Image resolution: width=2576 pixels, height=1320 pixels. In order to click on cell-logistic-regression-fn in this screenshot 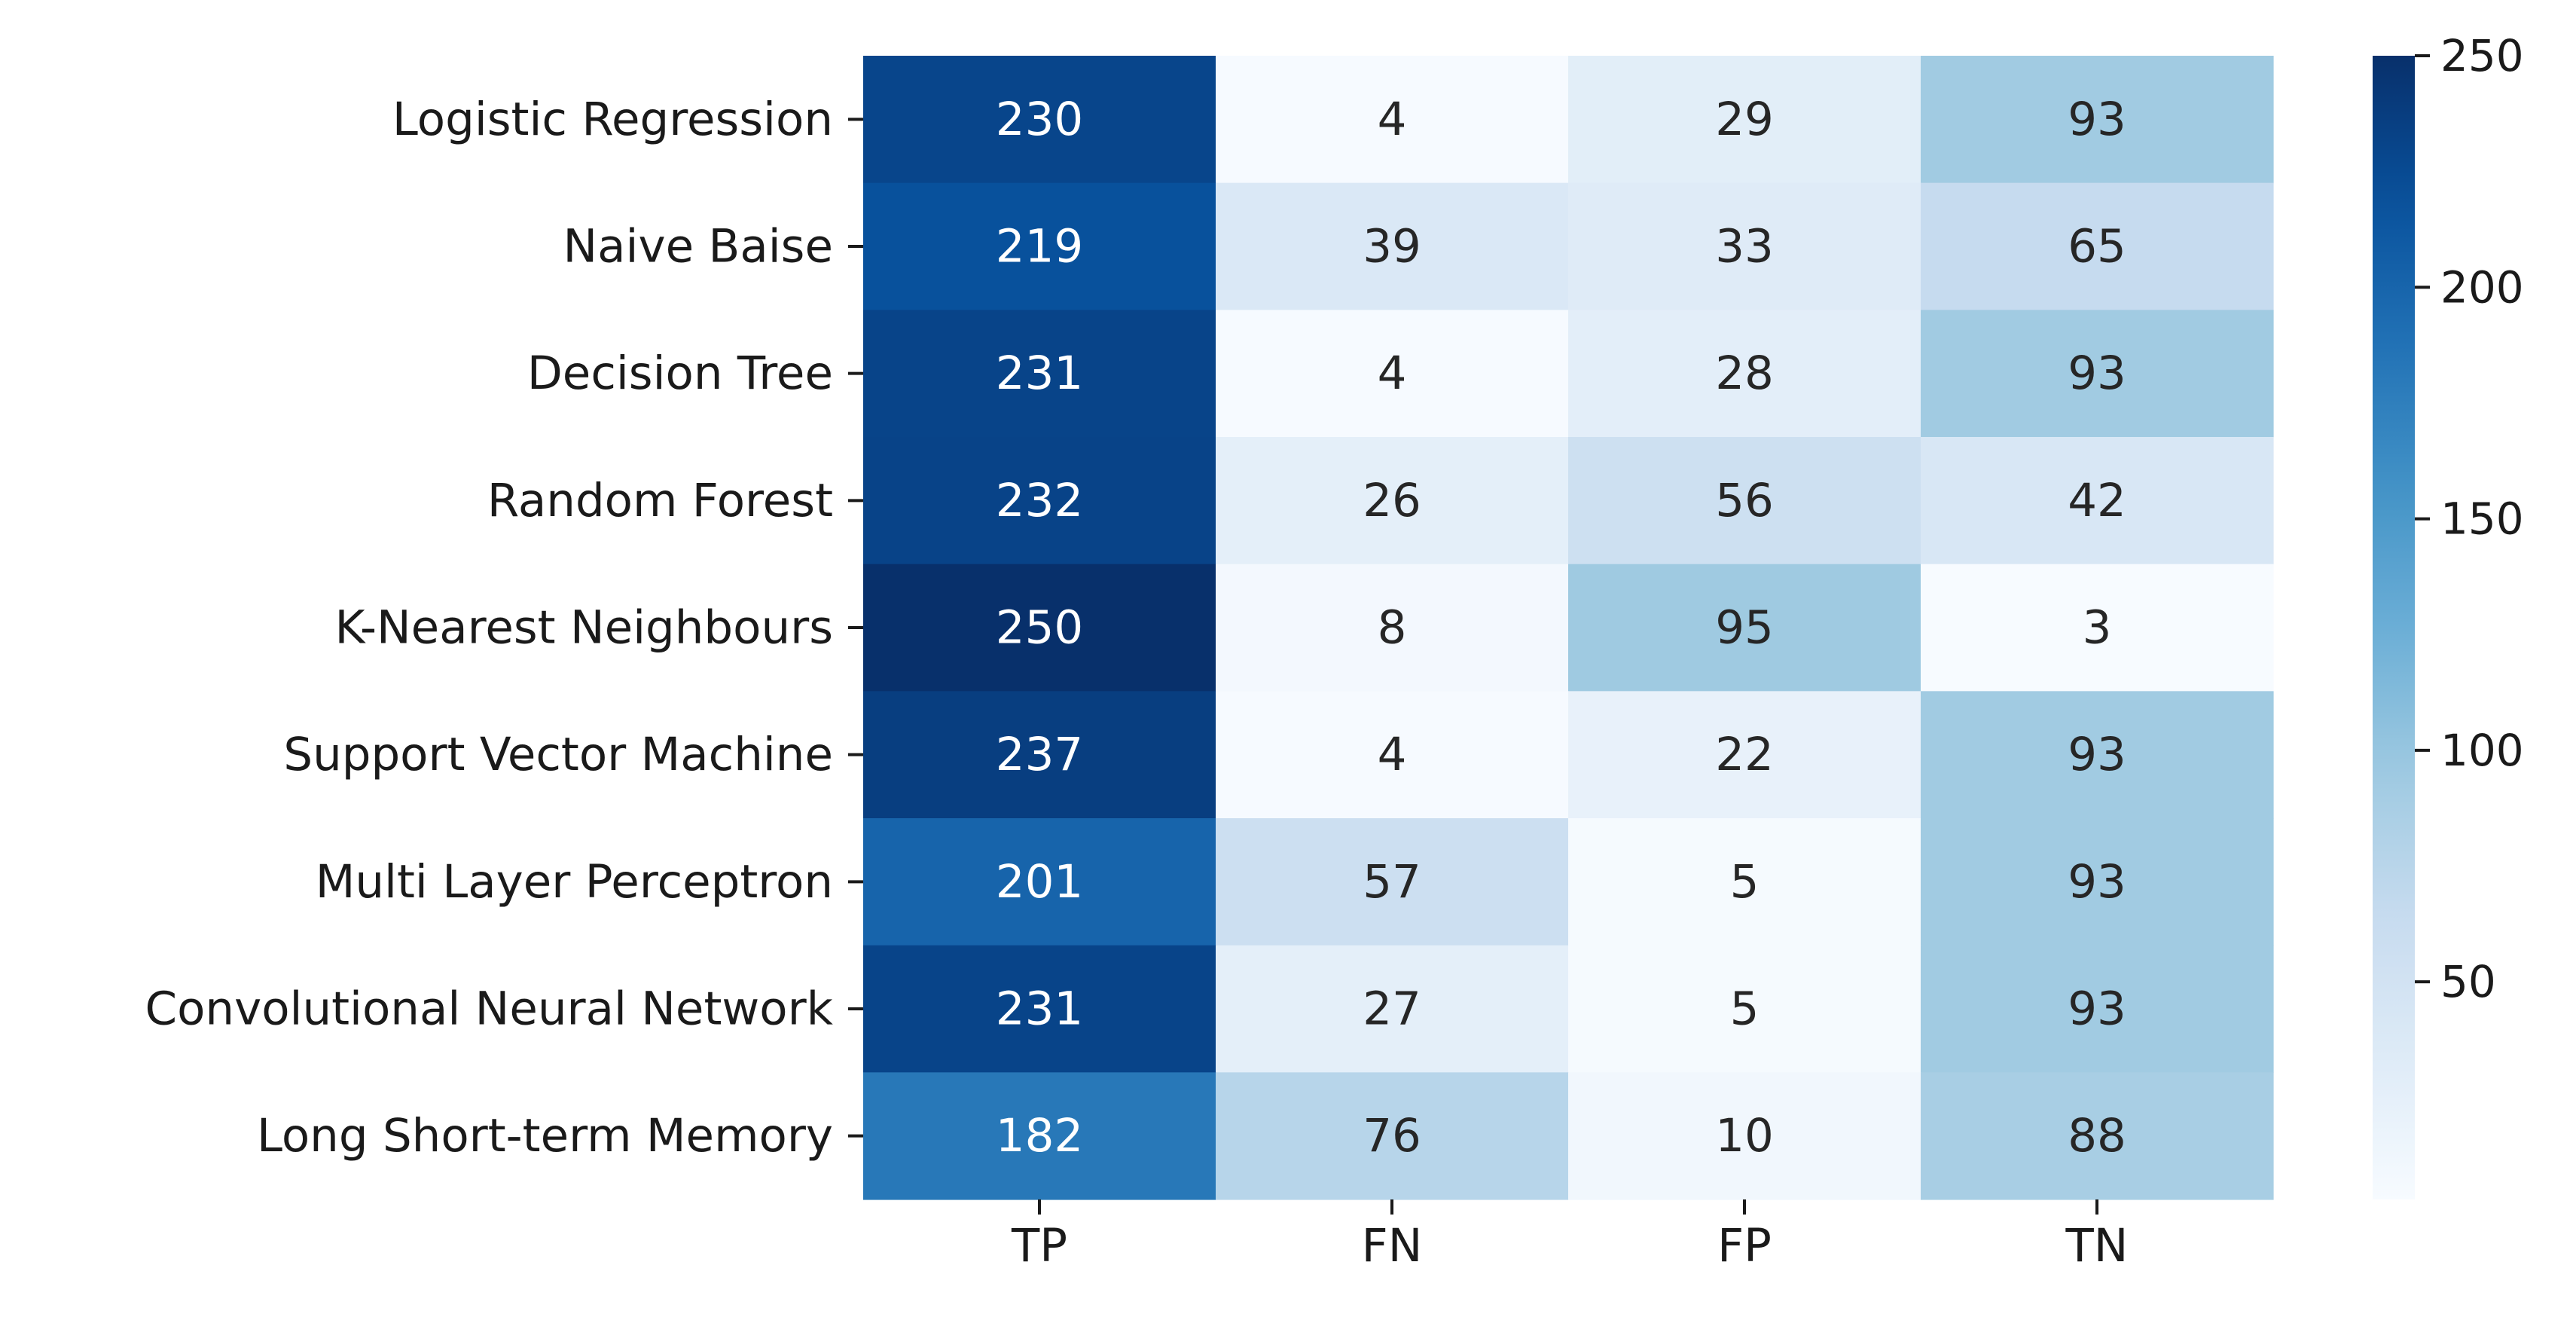, I will do `click(1393, 120)`.